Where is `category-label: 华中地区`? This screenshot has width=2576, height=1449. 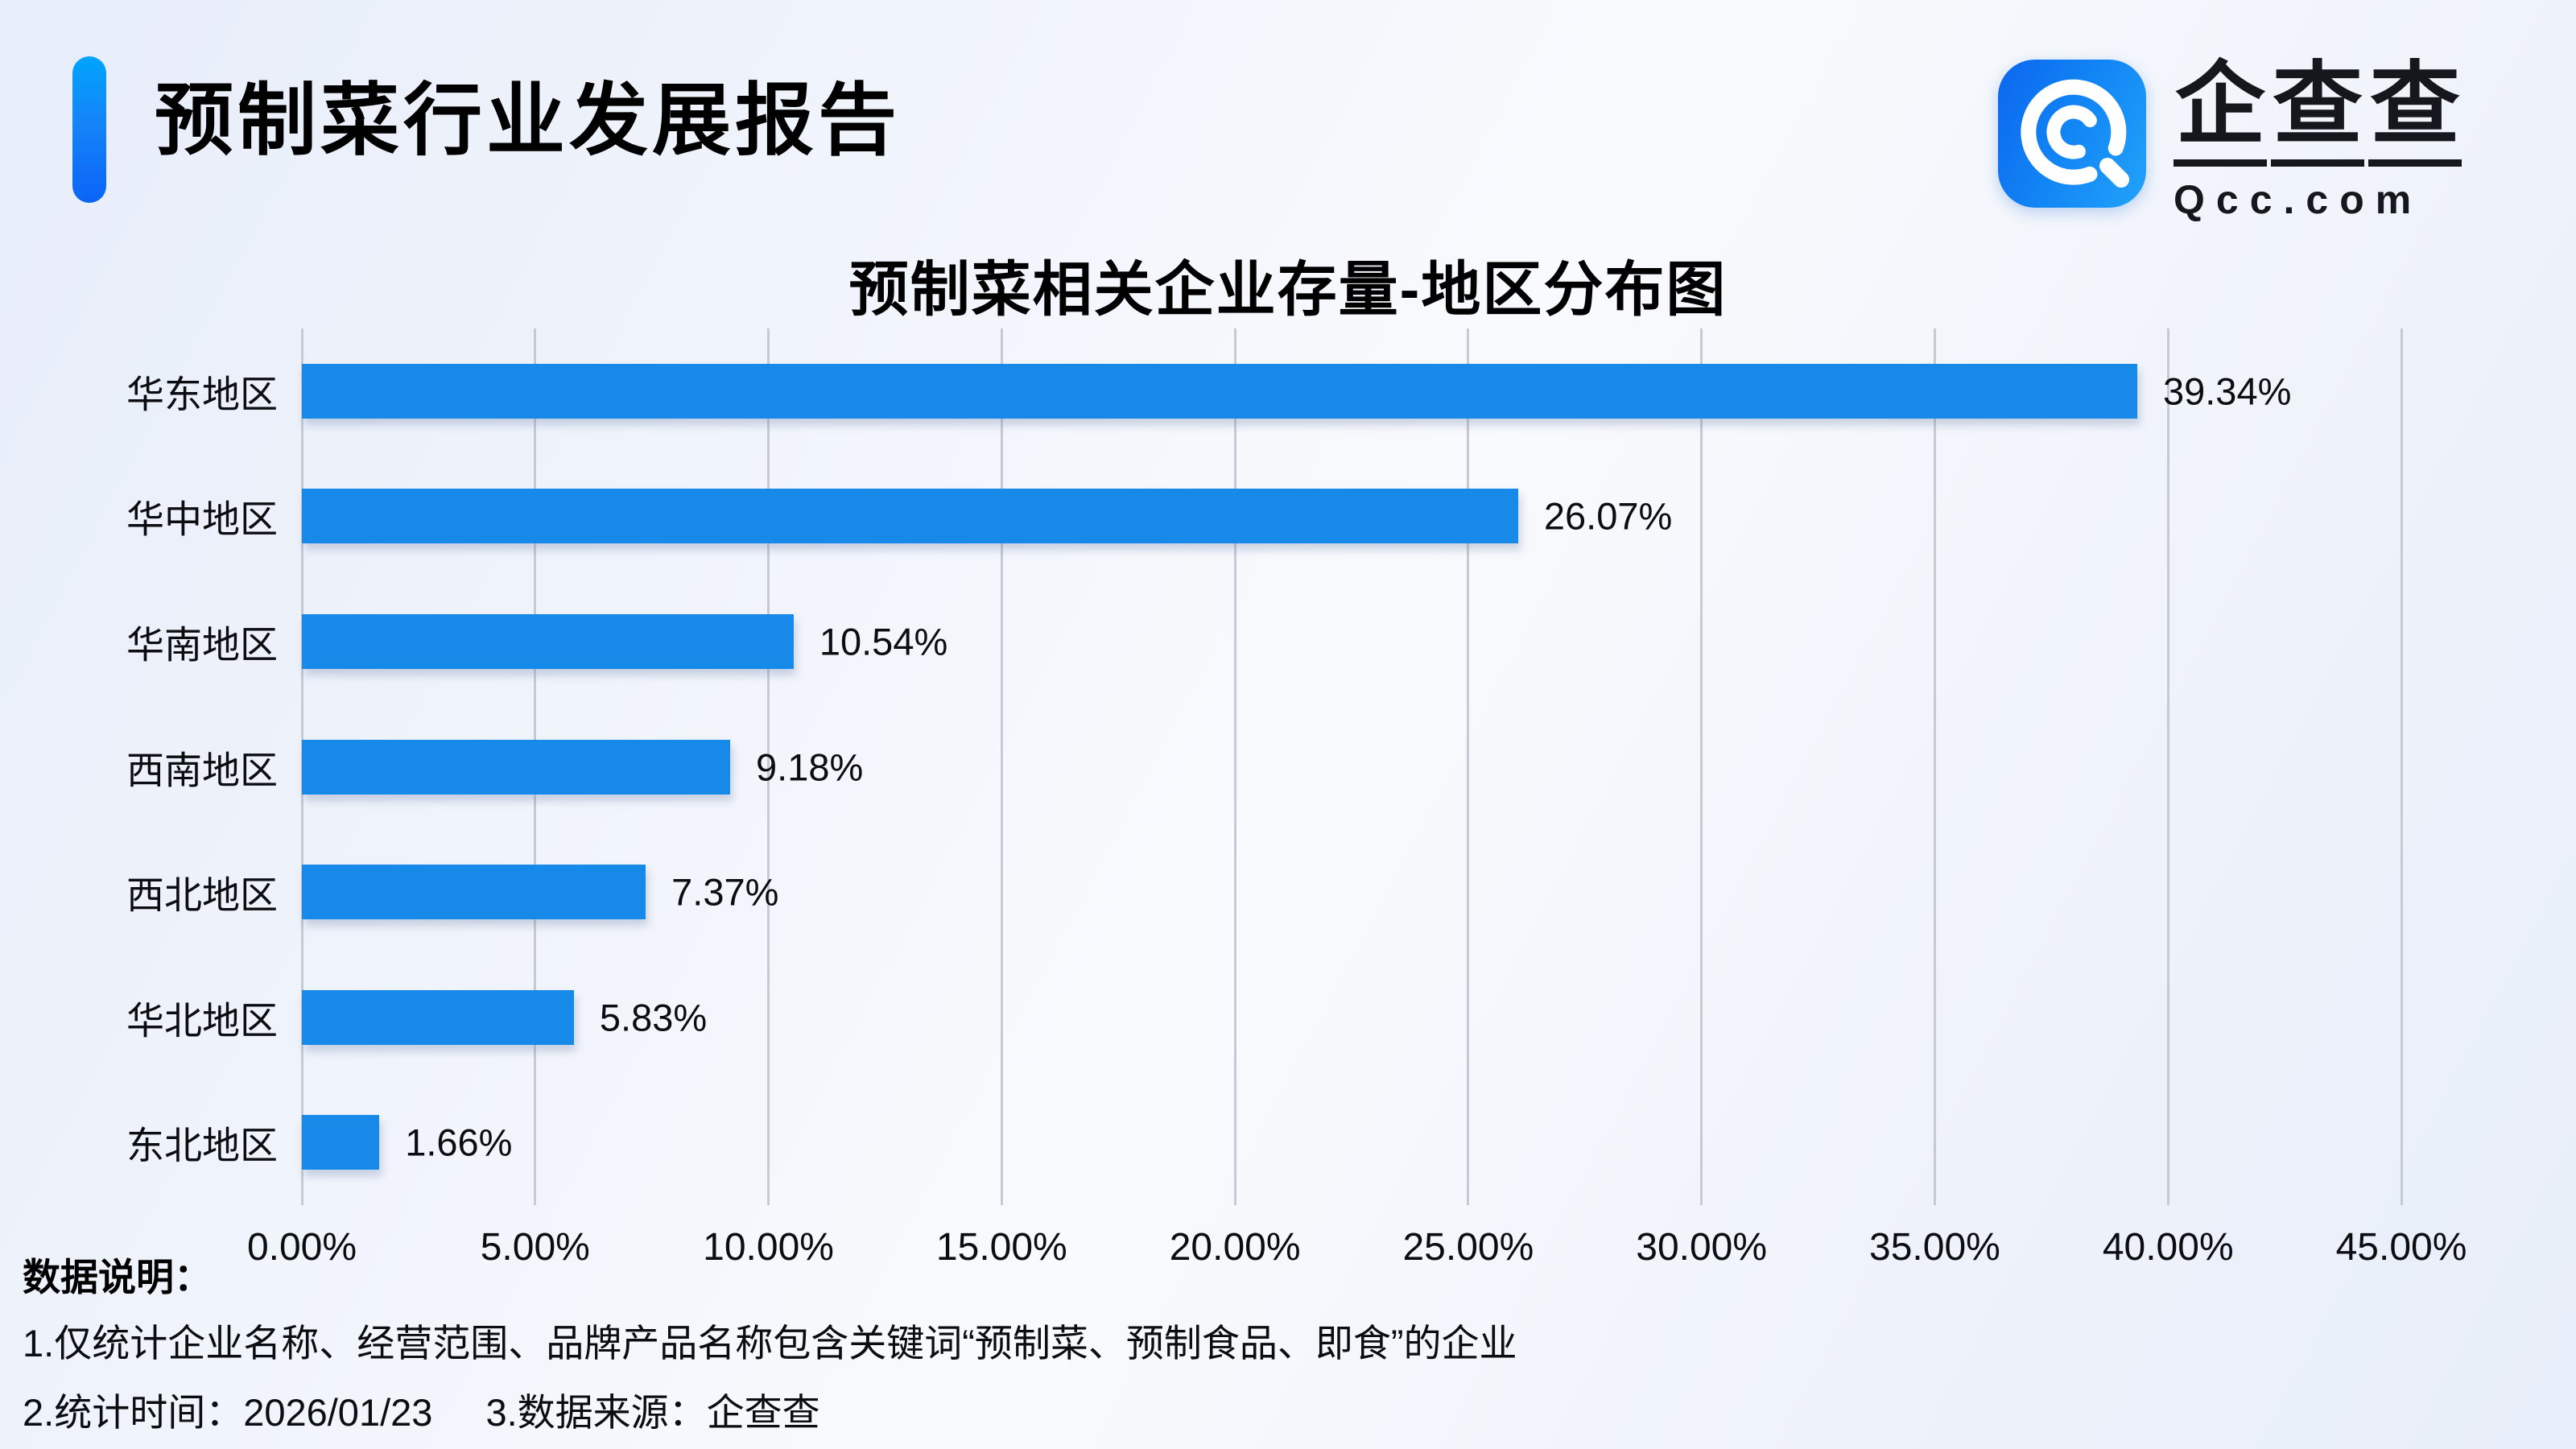 category-label: 华中地区 is located at coordinates (202, 519).